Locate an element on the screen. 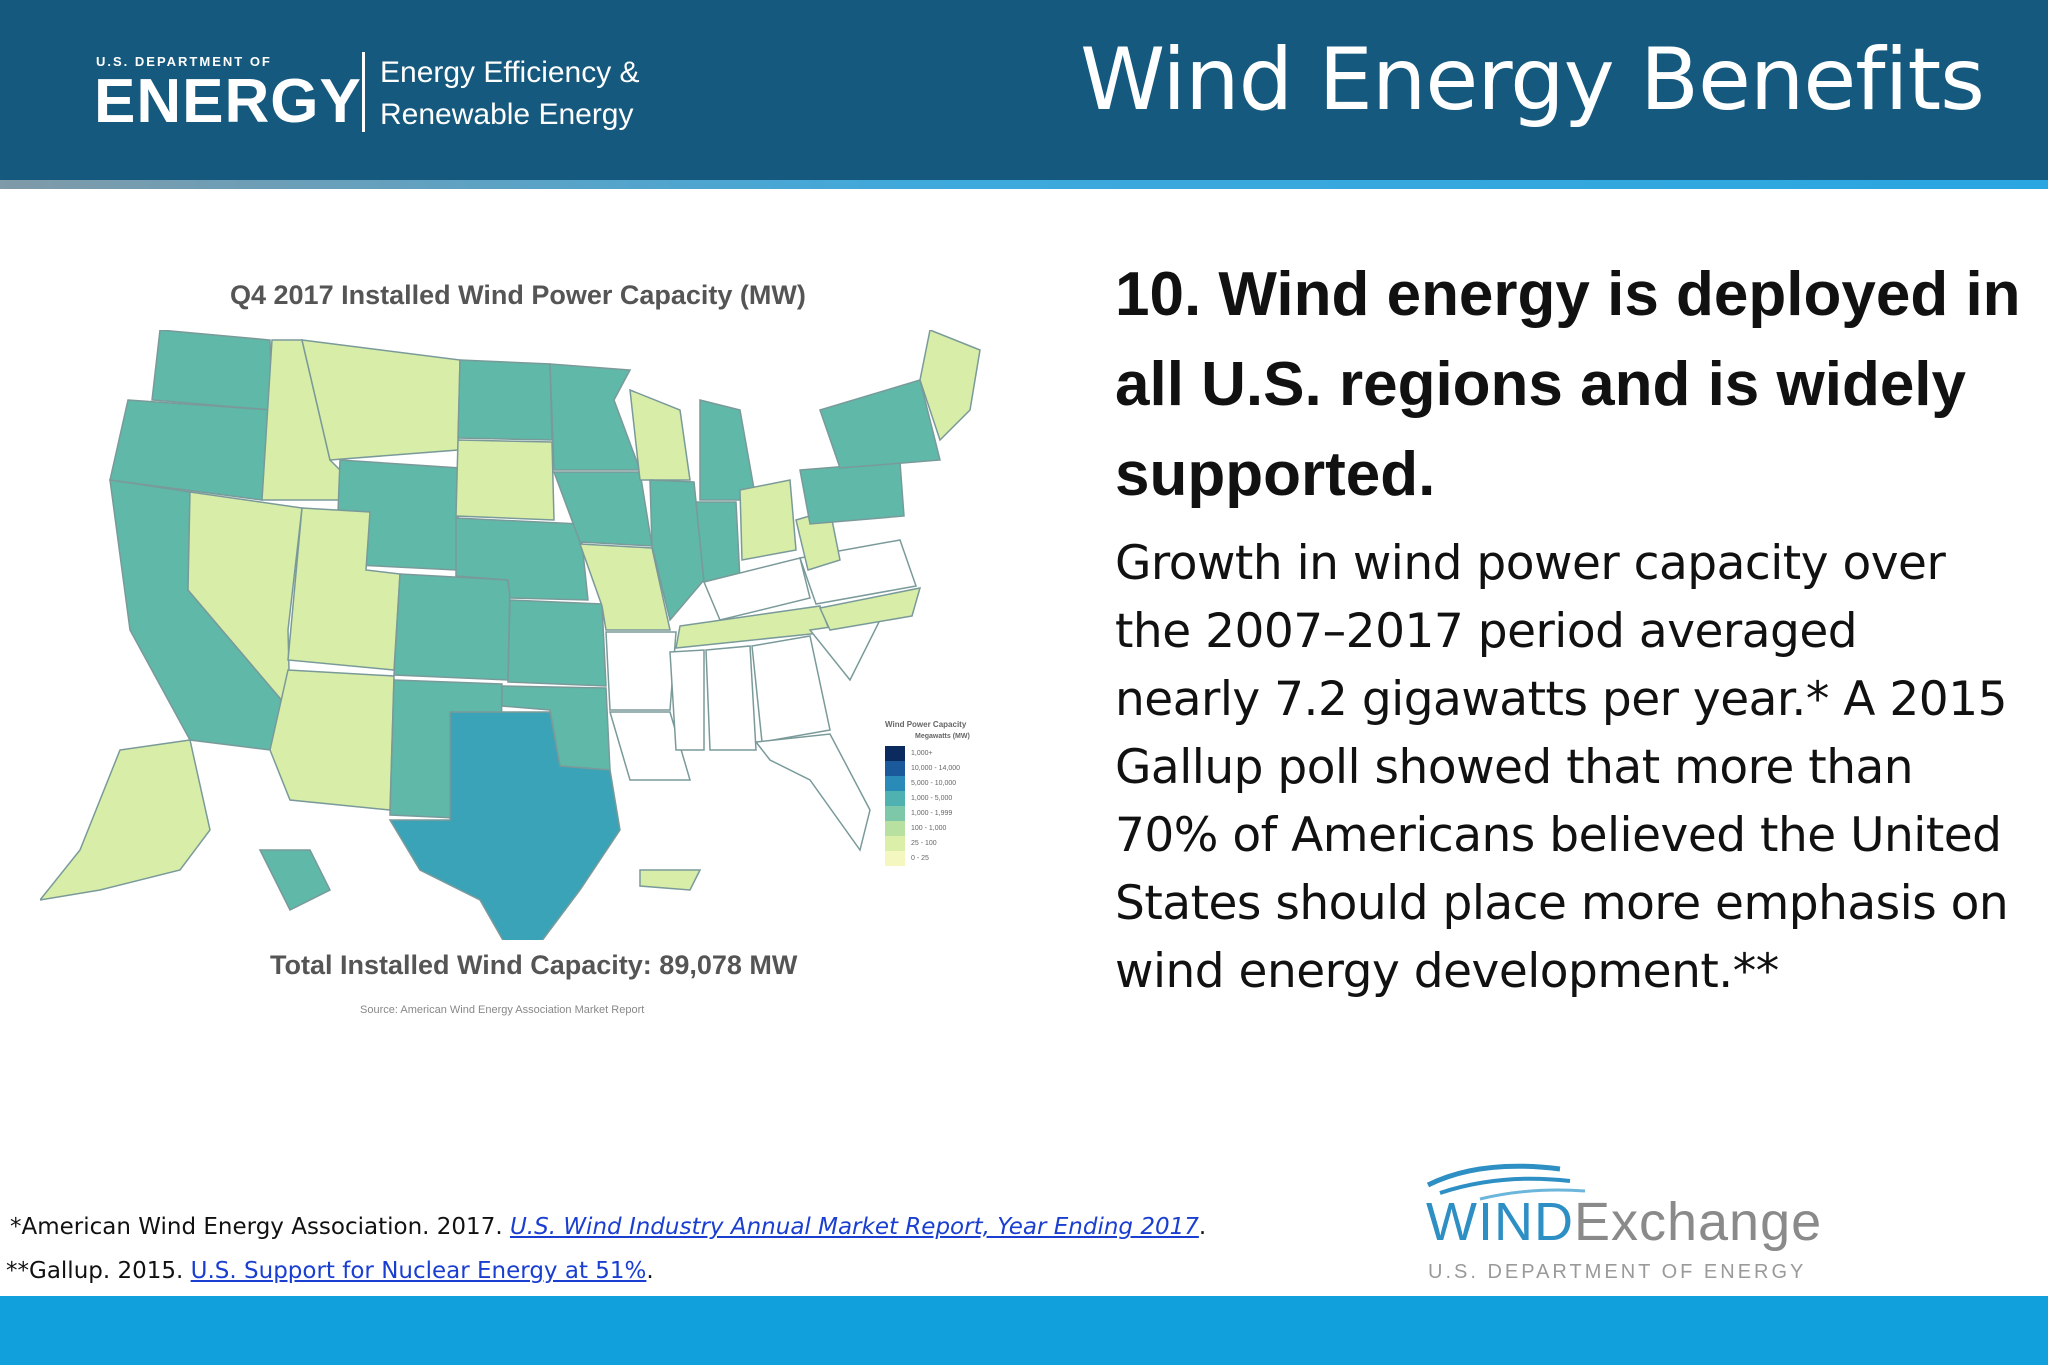 This screenshot has height=1365, width=2048. doe-logo-text: ENERGY is located at coordinates (228, 101).